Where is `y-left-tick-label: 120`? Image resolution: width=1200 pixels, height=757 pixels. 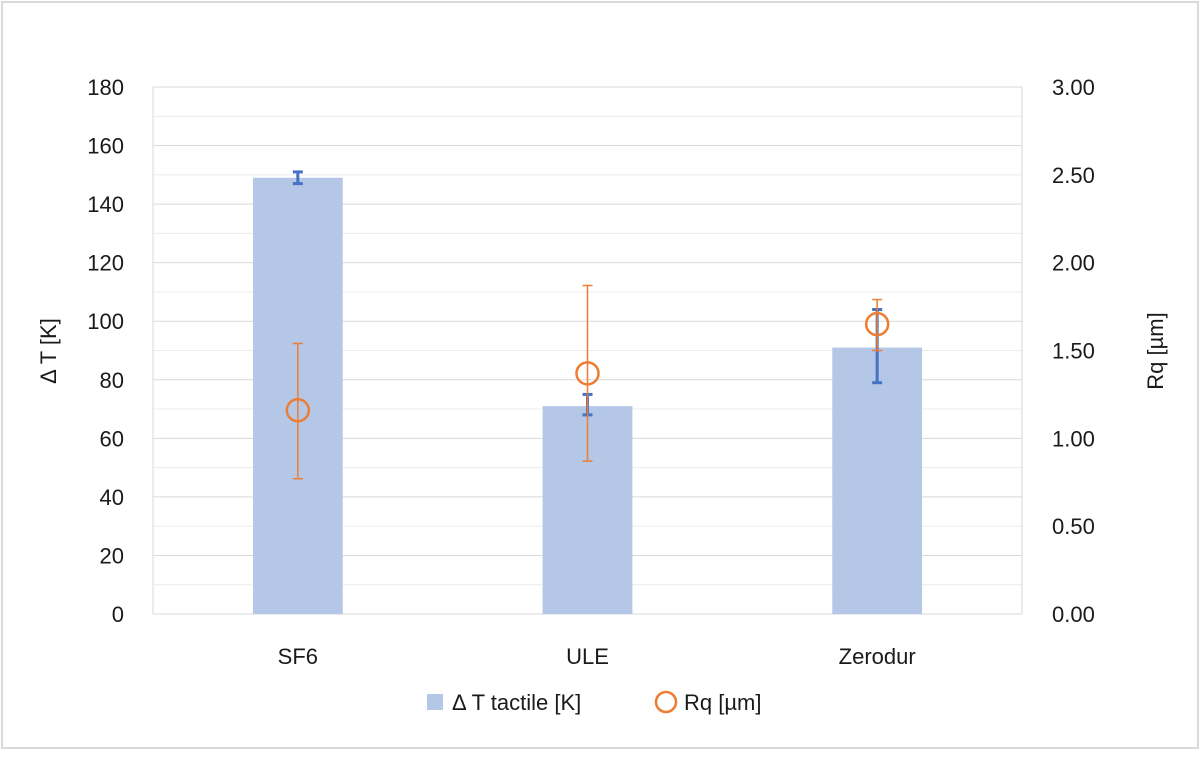
y-left-tick-label: 120 is located at coordinates (105, 263).